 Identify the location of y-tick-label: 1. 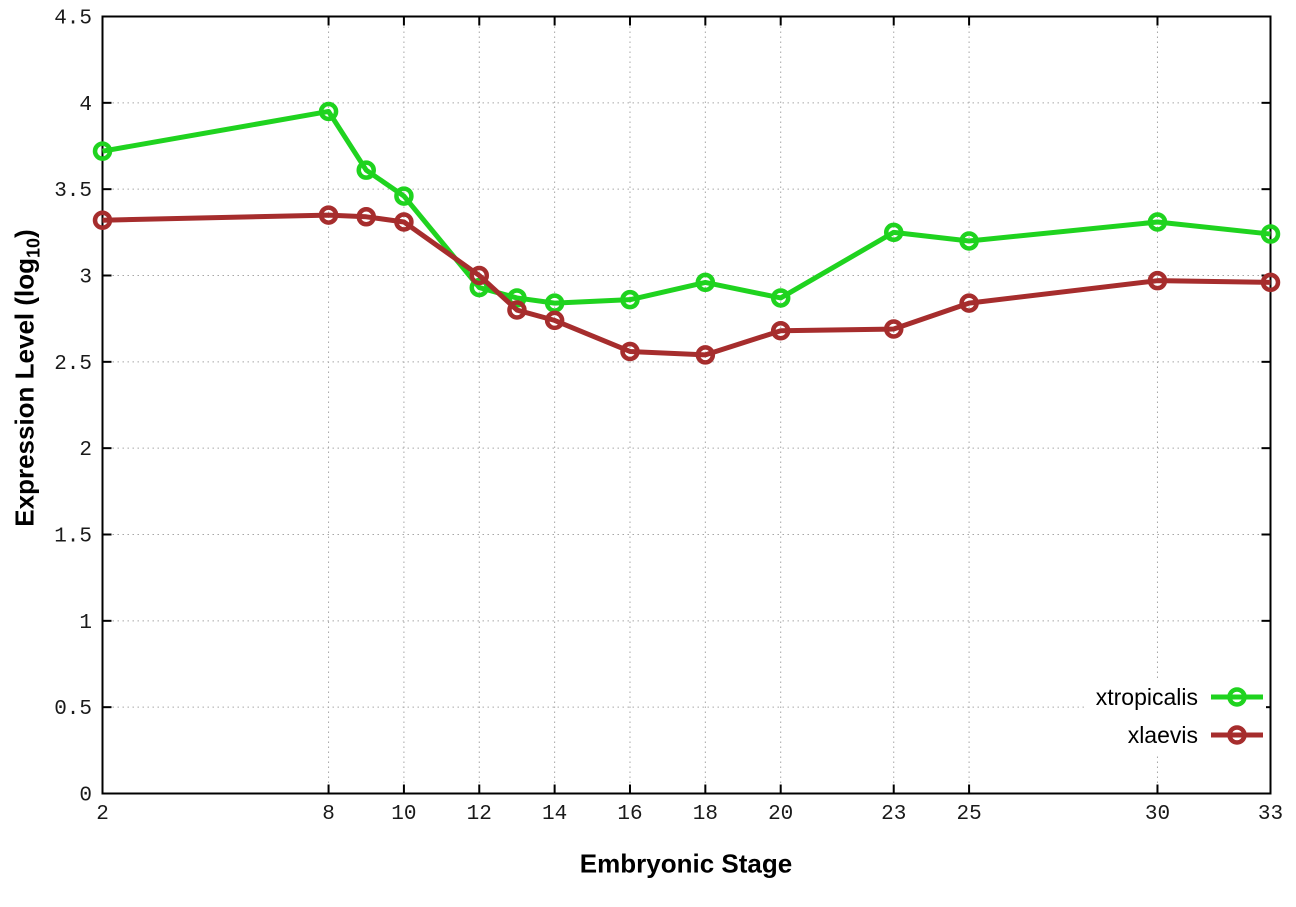
(85, 623).